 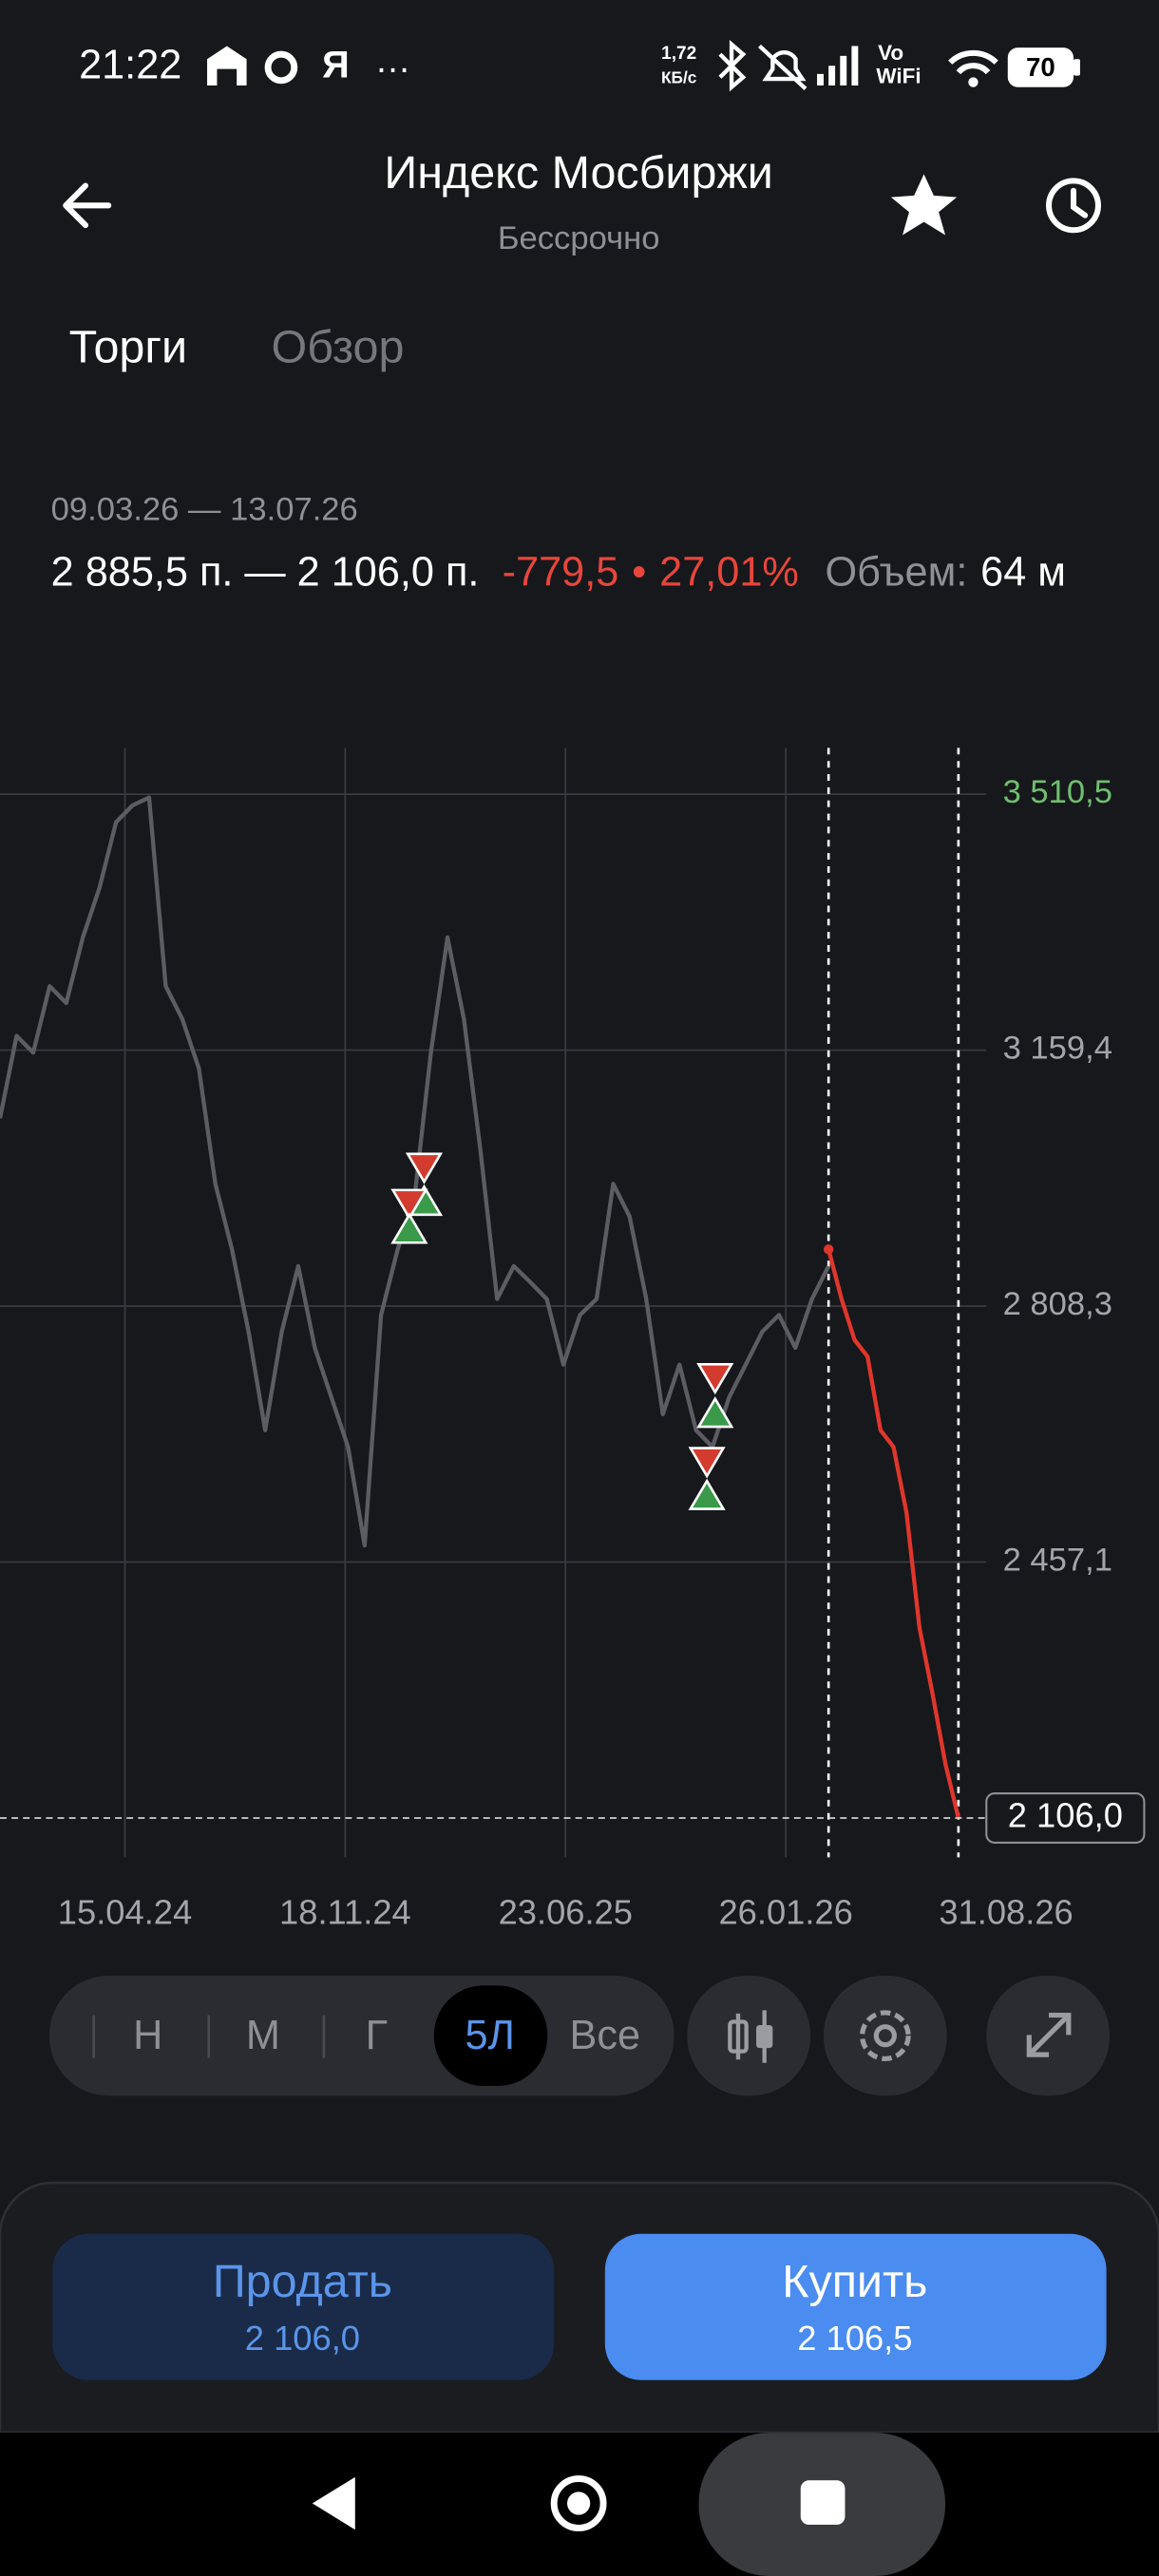 What do you see at coordinates (566, 1912) in the screenshot?
I see `x-tick-label: 23.06.25` at bounding box center [566, 1912].